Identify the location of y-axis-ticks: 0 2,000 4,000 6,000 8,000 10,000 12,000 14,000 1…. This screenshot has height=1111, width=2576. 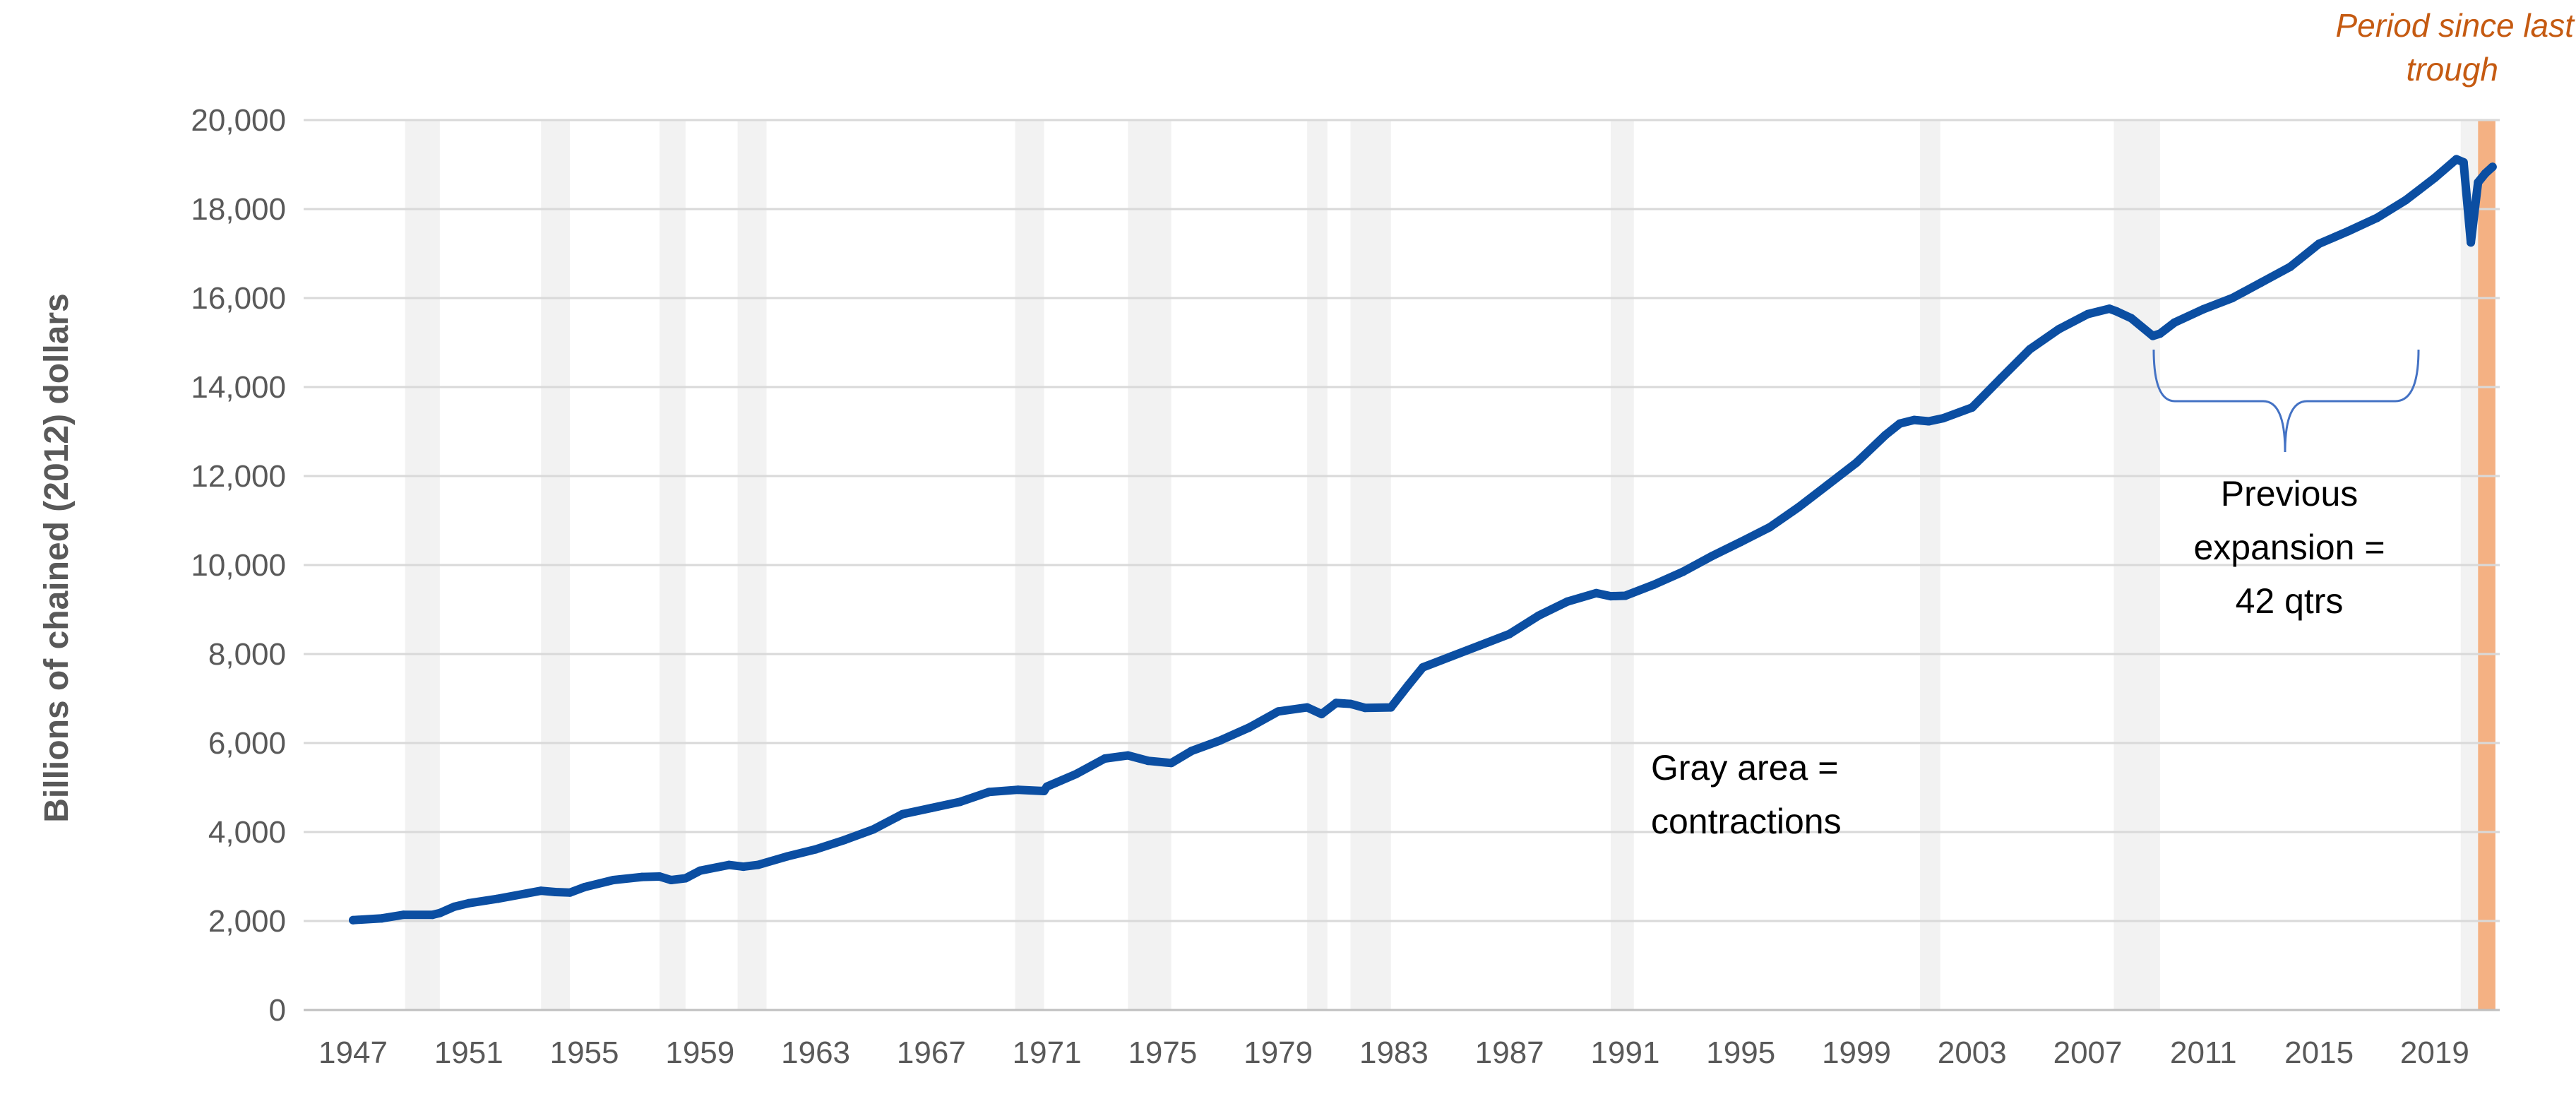
(238, 565).